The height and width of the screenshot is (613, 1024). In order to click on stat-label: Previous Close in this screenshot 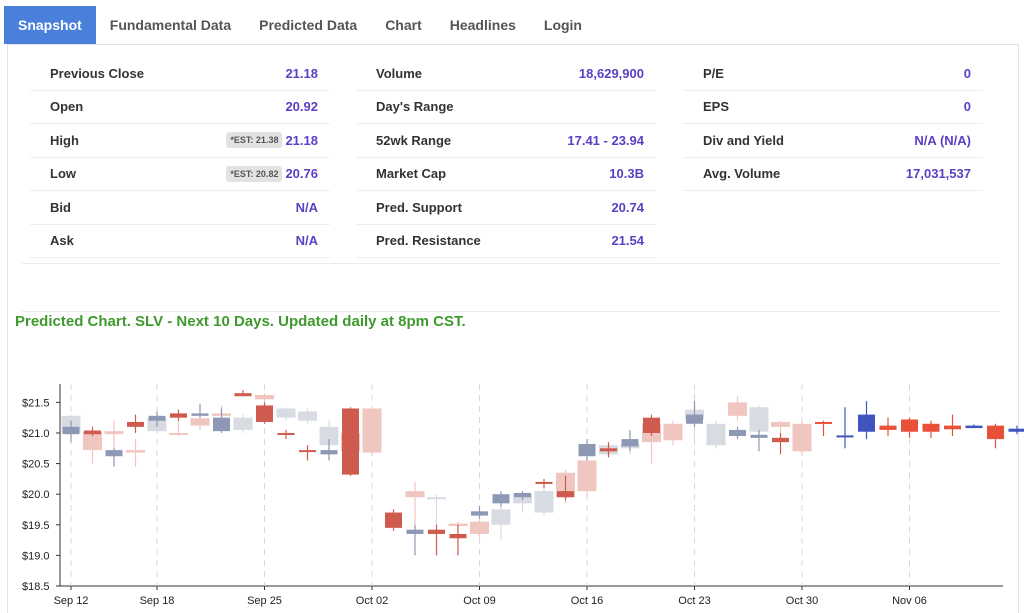, I will do `click(97, 73)`.